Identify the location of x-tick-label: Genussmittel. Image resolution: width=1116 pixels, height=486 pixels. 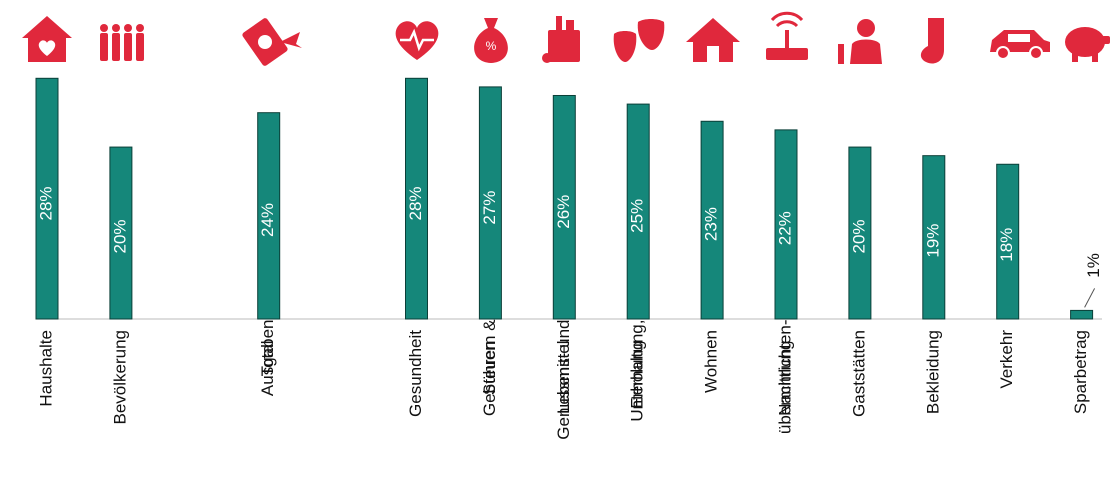
(563, 390).